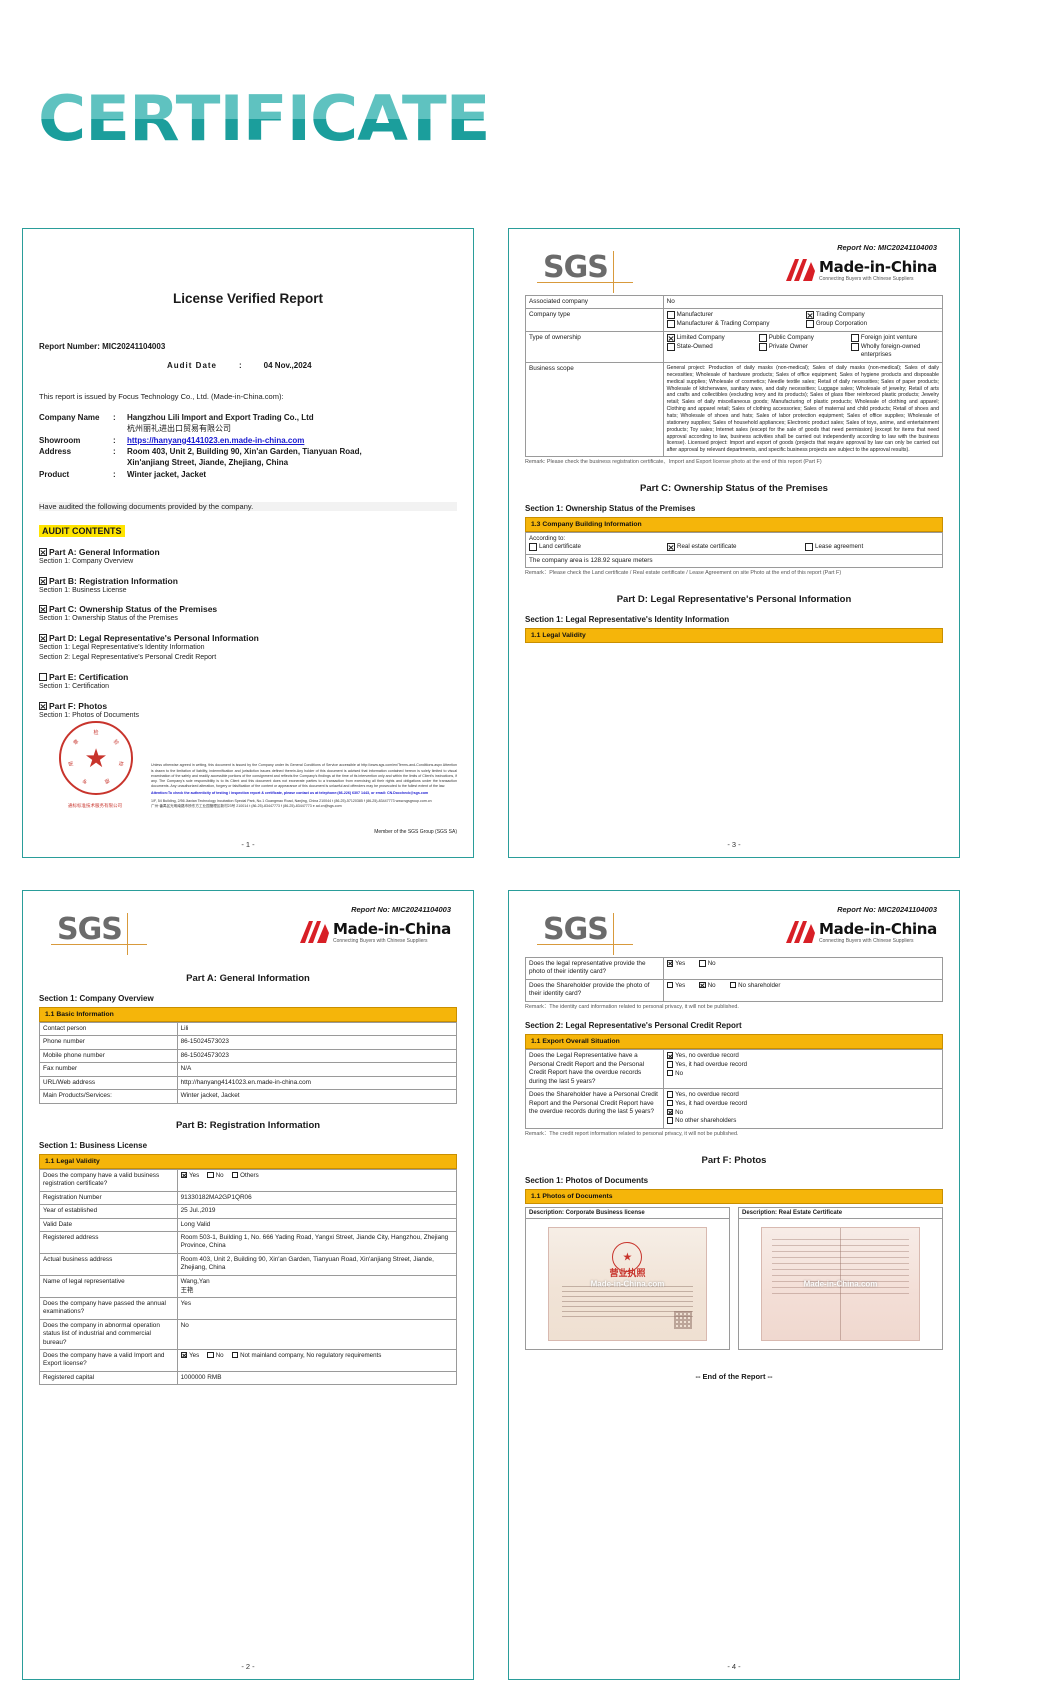 The height and width of the screenshot is (1698, 1060). I want to click on checkbox-option: No shareholder, so click(754, 985).